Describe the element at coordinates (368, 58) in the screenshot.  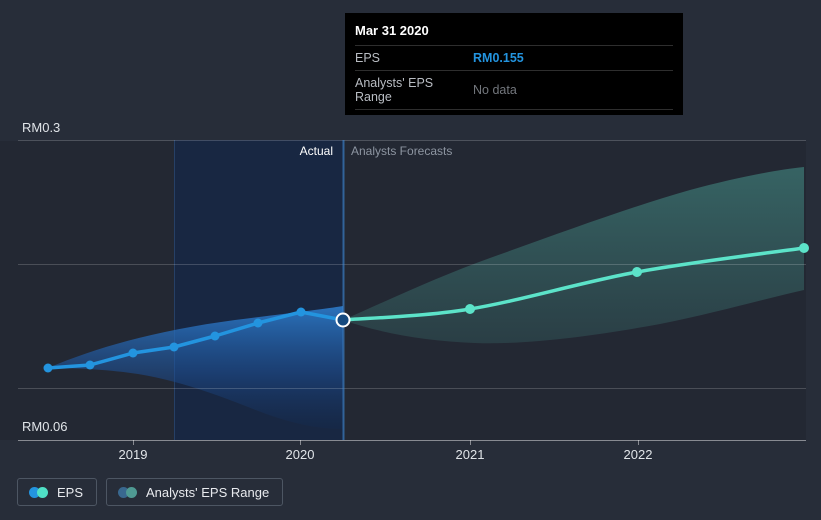
I see `tooltip-eps-label: EPS` at that location.